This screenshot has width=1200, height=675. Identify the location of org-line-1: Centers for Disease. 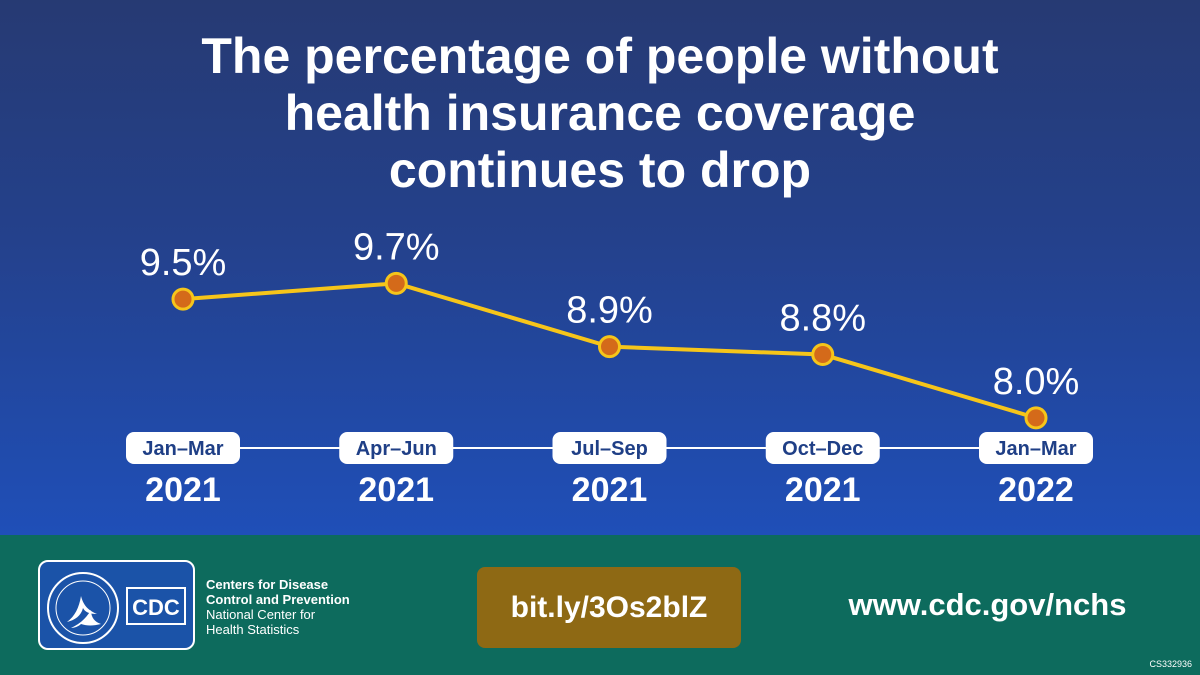
(267, 584).